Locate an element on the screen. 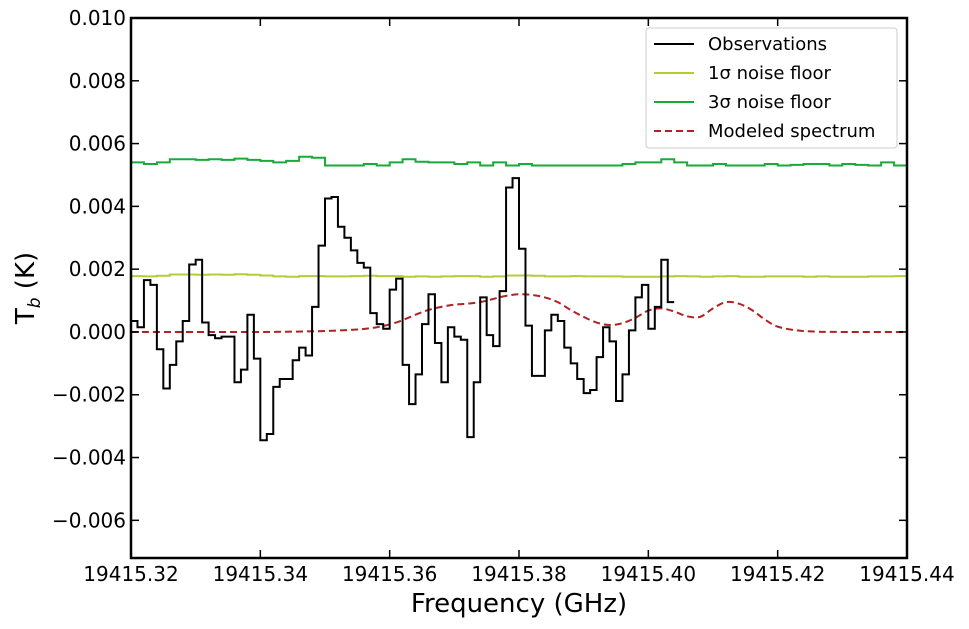 The width and height of the screenshot is (969, 629). y-tick-label: 0.004 is located at coordinates (97, 206).